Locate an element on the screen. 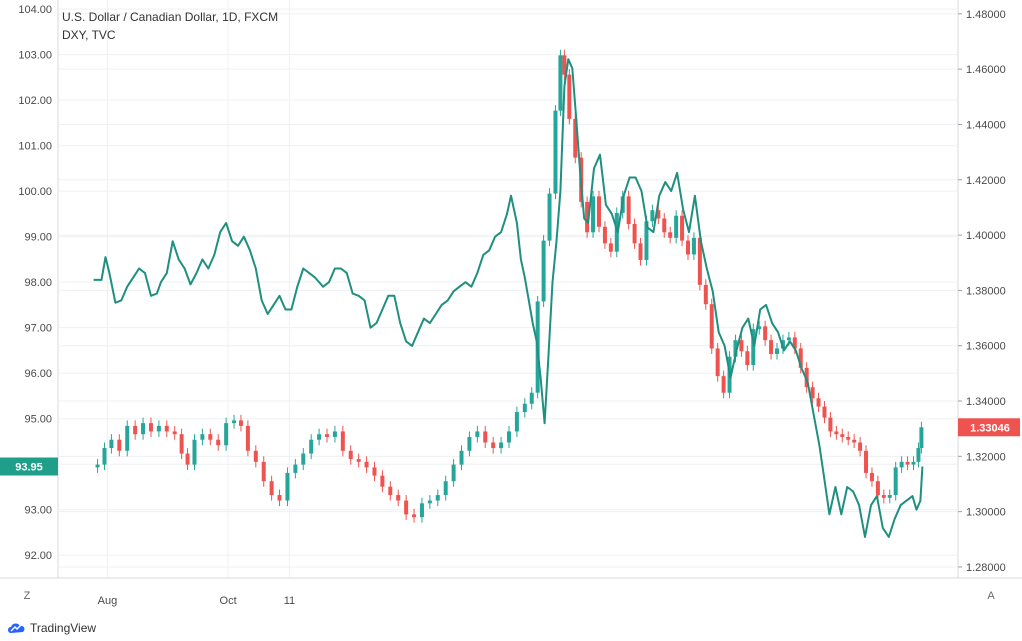  right-tick-label: 1.34000 is located at coordinates (986, 402).